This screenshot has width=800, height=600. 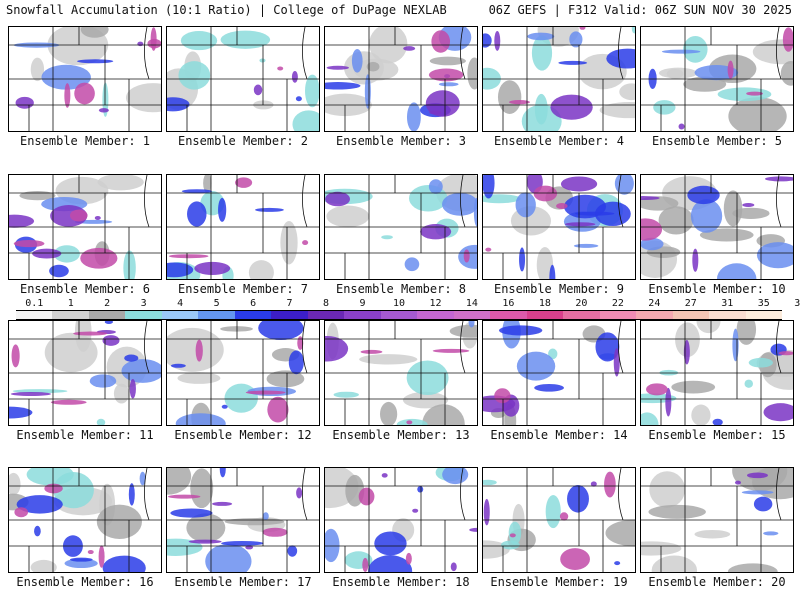 What do you see at coordinates (690, 303) in the screenshot?
I see `colorbar-tick-label: 27` at bounding box center [690, 303].